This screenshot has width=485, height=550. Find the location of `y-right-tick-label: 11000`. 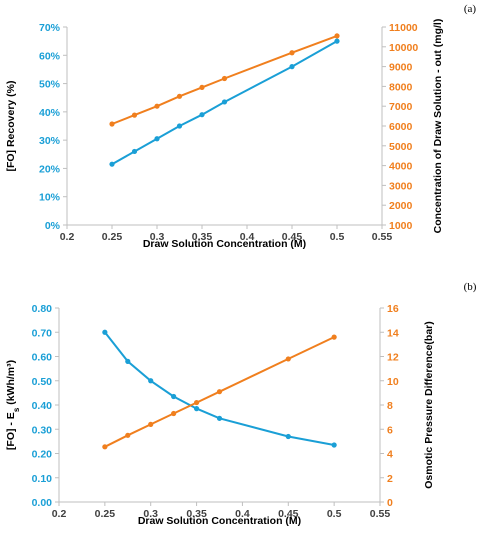

y-right-tick-label: 11000 is located at coordinates (403, 28).